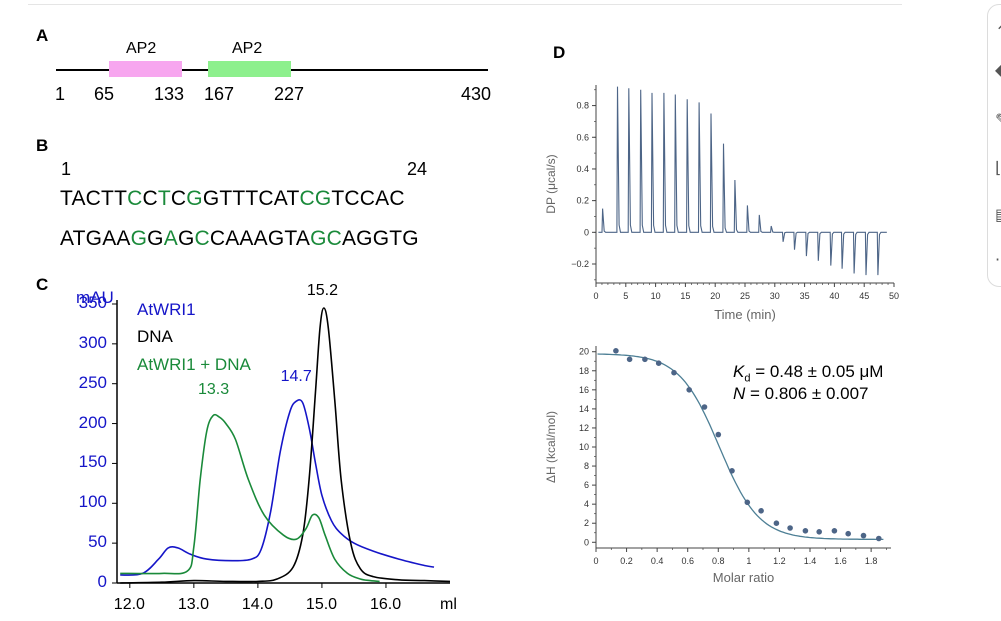  What do you see at coordinates (129, 604) in the screenshot?
I see `x-tick-label: 12.0` at bounding box center [129, 604].